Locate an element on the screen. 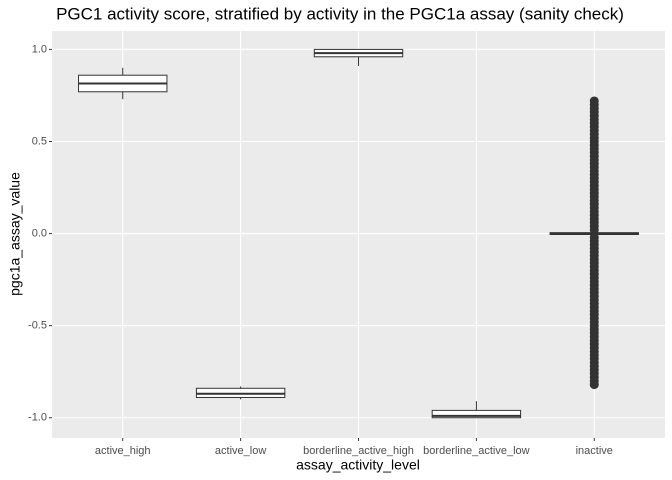  y-axis-label: pgc1a_assay_value is located at coordinates (15, 234).